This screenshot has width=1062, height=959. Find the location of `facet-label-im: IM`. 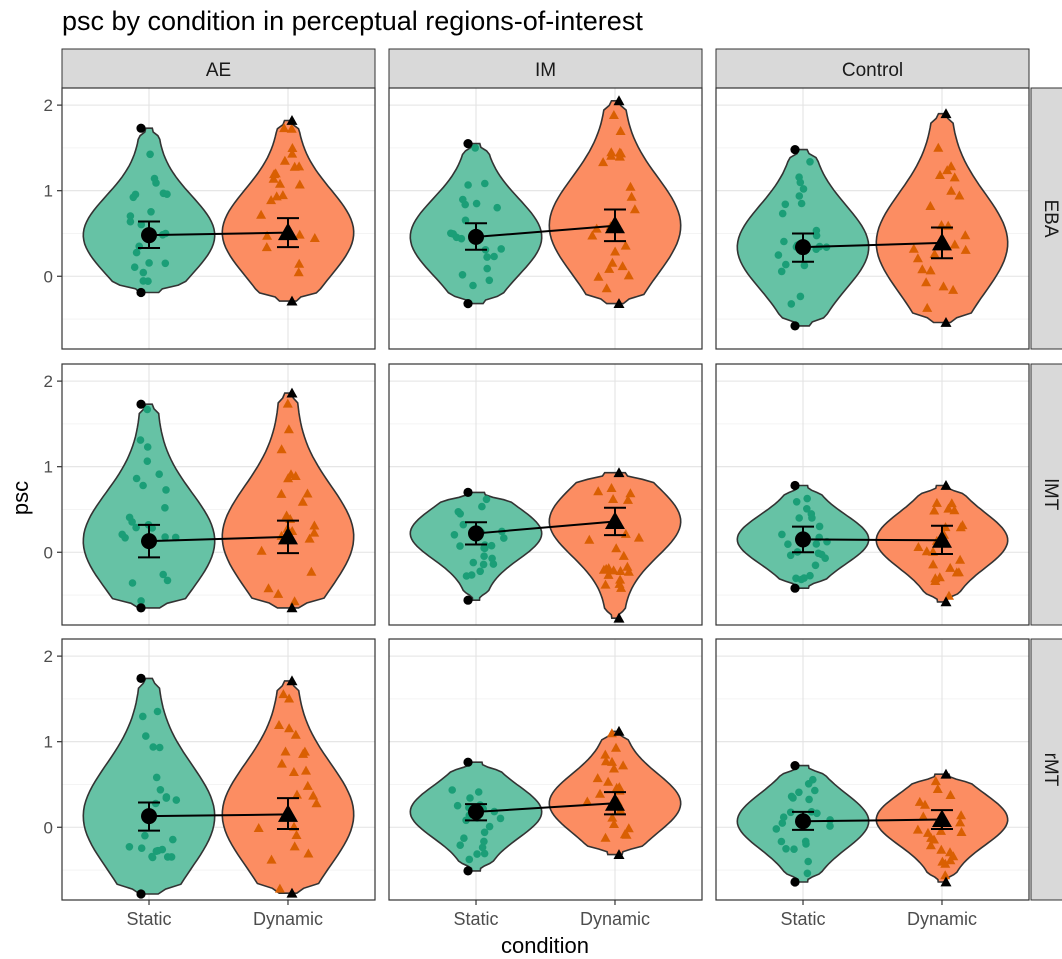

facet-label-im: IM is located at coordinates (545, 70).